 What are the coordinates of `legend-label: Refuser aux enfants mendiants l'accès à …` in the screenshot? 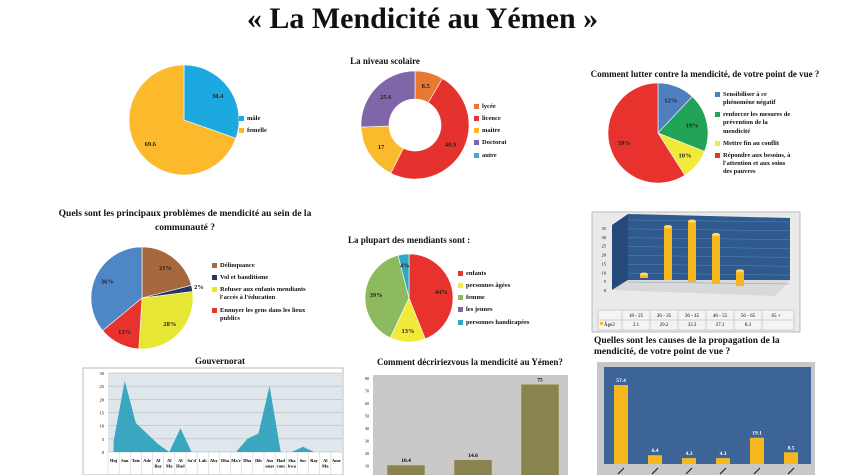 It's located at (263, 294).